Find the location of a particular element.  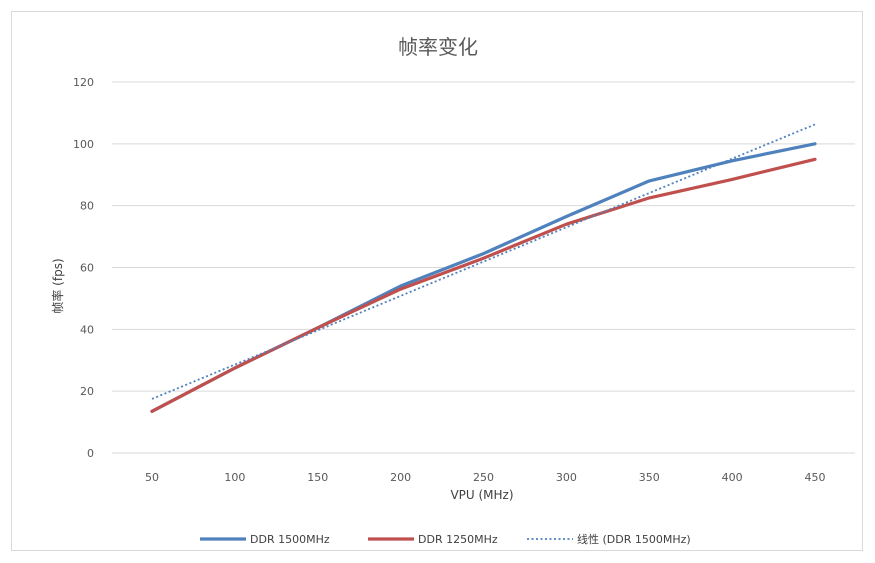

x-tick-label: 450 is located at coordinates (815, 477).